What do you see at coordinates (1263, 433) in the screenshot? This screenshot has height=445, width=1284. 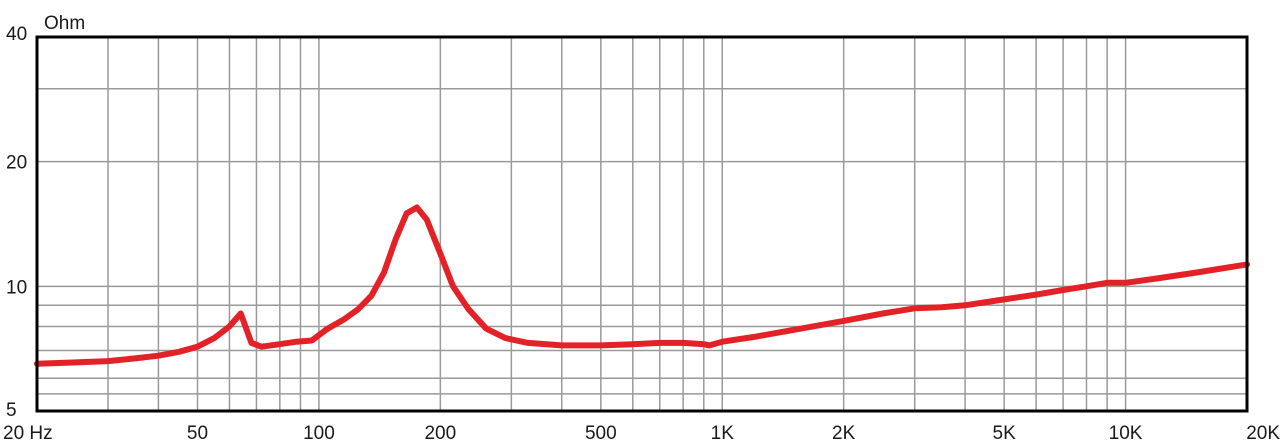 I see `x-tick-label: 20K` at bounding box center [1263, 433].